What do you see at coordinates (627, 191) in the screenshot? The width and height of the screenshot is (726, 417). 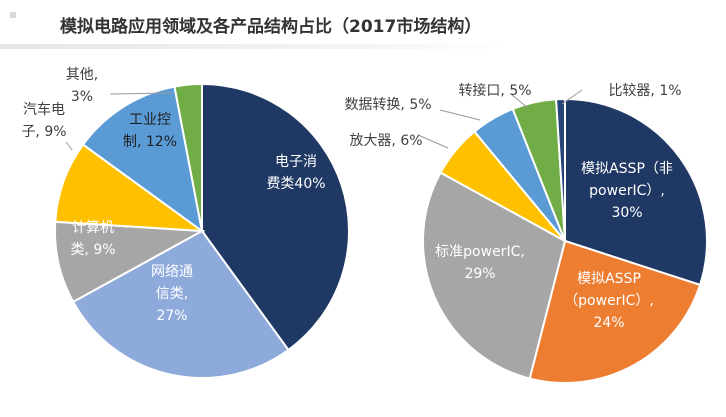 I see `pie2-label-1: 模拟ASSP（非 powerIC）, 30%` at bounding box center [627, 191].